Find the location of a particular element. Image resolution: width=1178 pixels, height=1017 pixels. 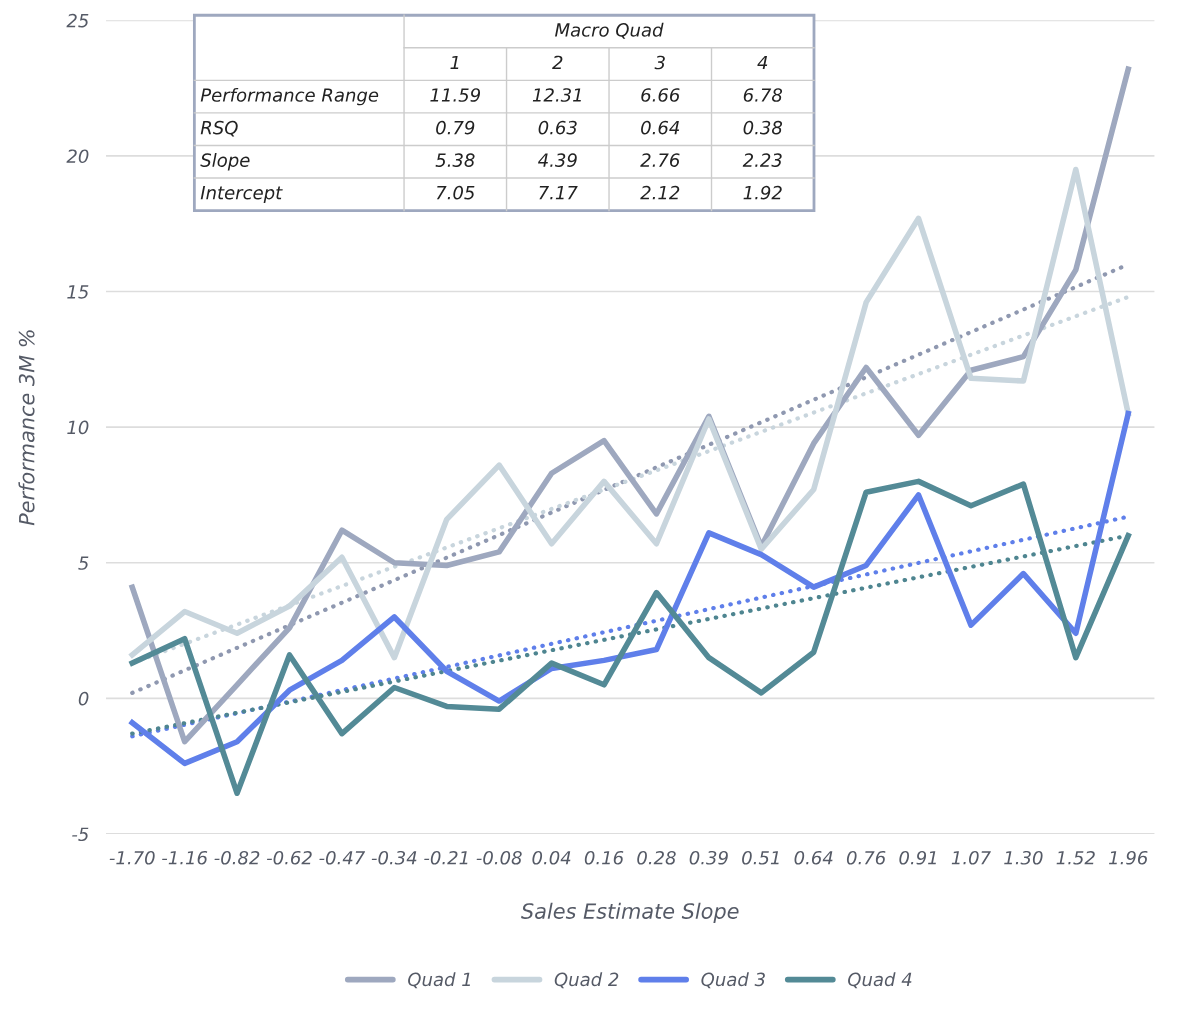

annotation: RSQ is located at coordinates (219, 128).